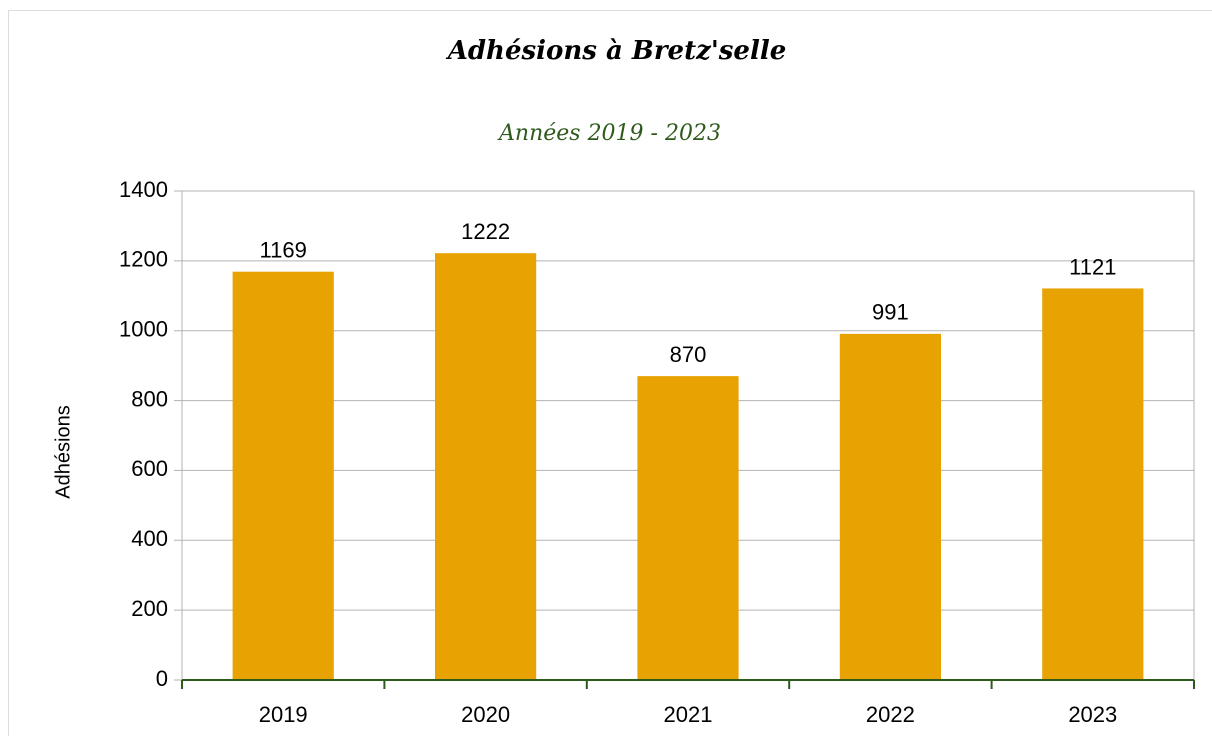 The height and width of the screenshot is (736, 1212). I want to click on data-label: 1121, so click(1092, 266).